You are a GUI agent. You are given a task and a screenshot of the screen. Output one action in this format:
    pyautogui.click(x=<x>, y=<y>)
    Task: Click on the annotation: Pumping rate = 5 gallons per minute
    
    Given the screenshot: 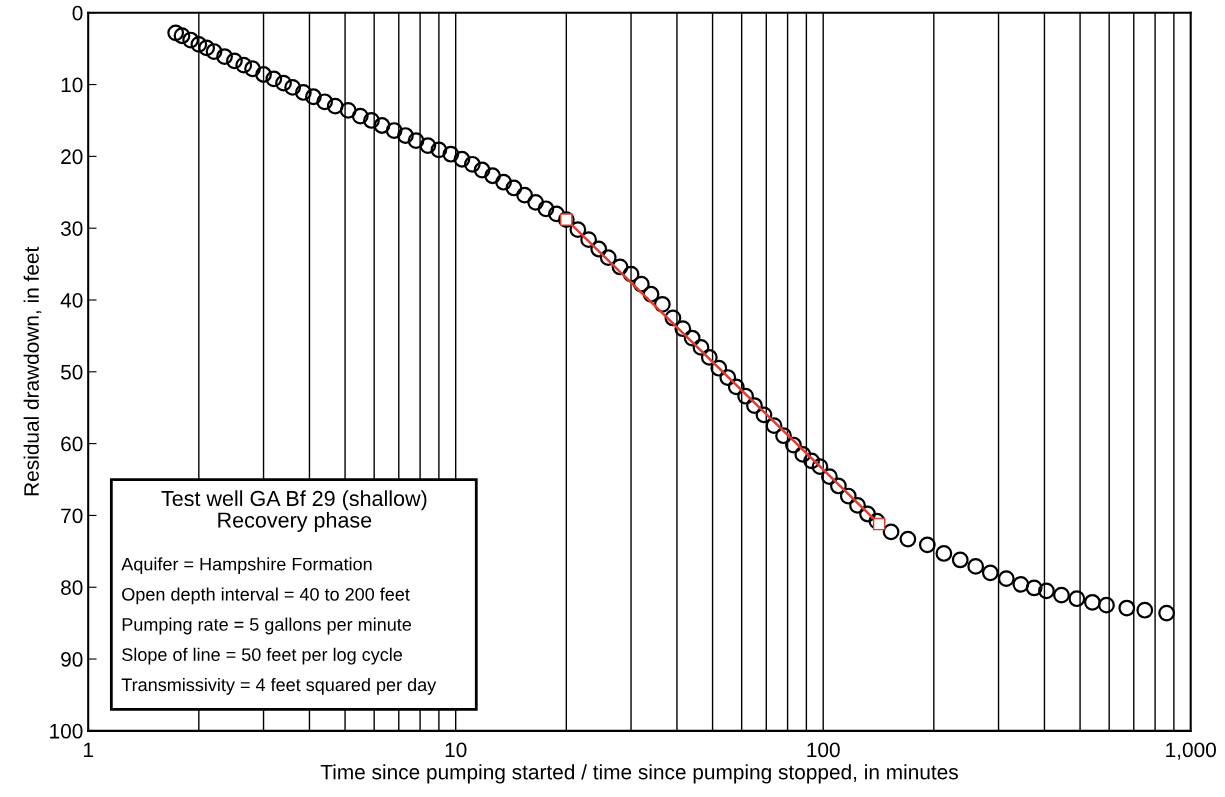 What is the action you would take?
    pyautogui.click(x=267, y=626)
    